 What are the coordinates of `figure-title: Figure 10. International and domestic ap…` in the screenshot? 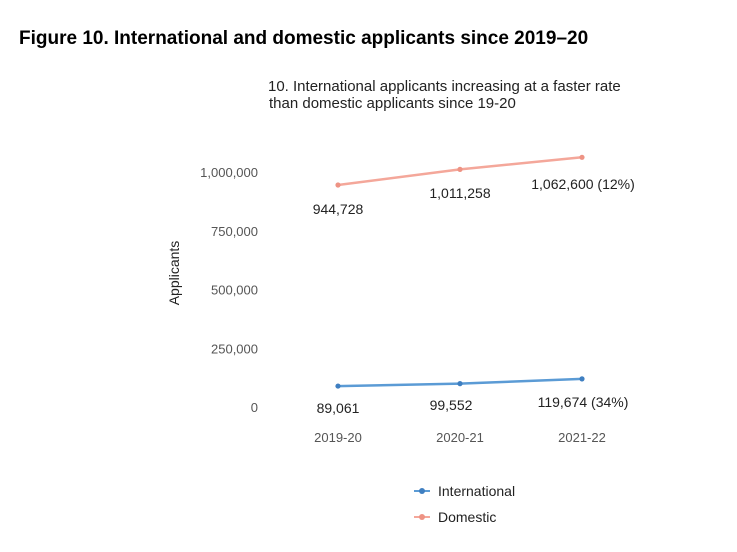 It's located at (304, 38).